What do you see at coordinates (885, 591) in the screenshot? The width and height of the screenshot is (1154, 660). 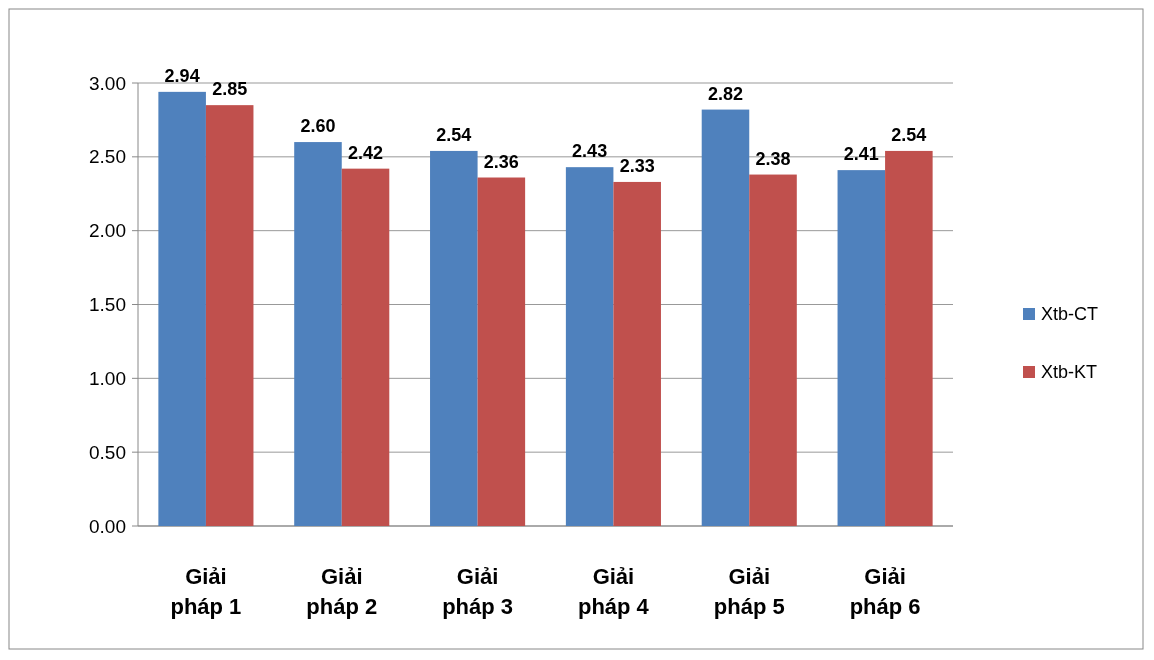 I see `x-tick-label: Giải pháp 6` at bounding box center [885, 591].